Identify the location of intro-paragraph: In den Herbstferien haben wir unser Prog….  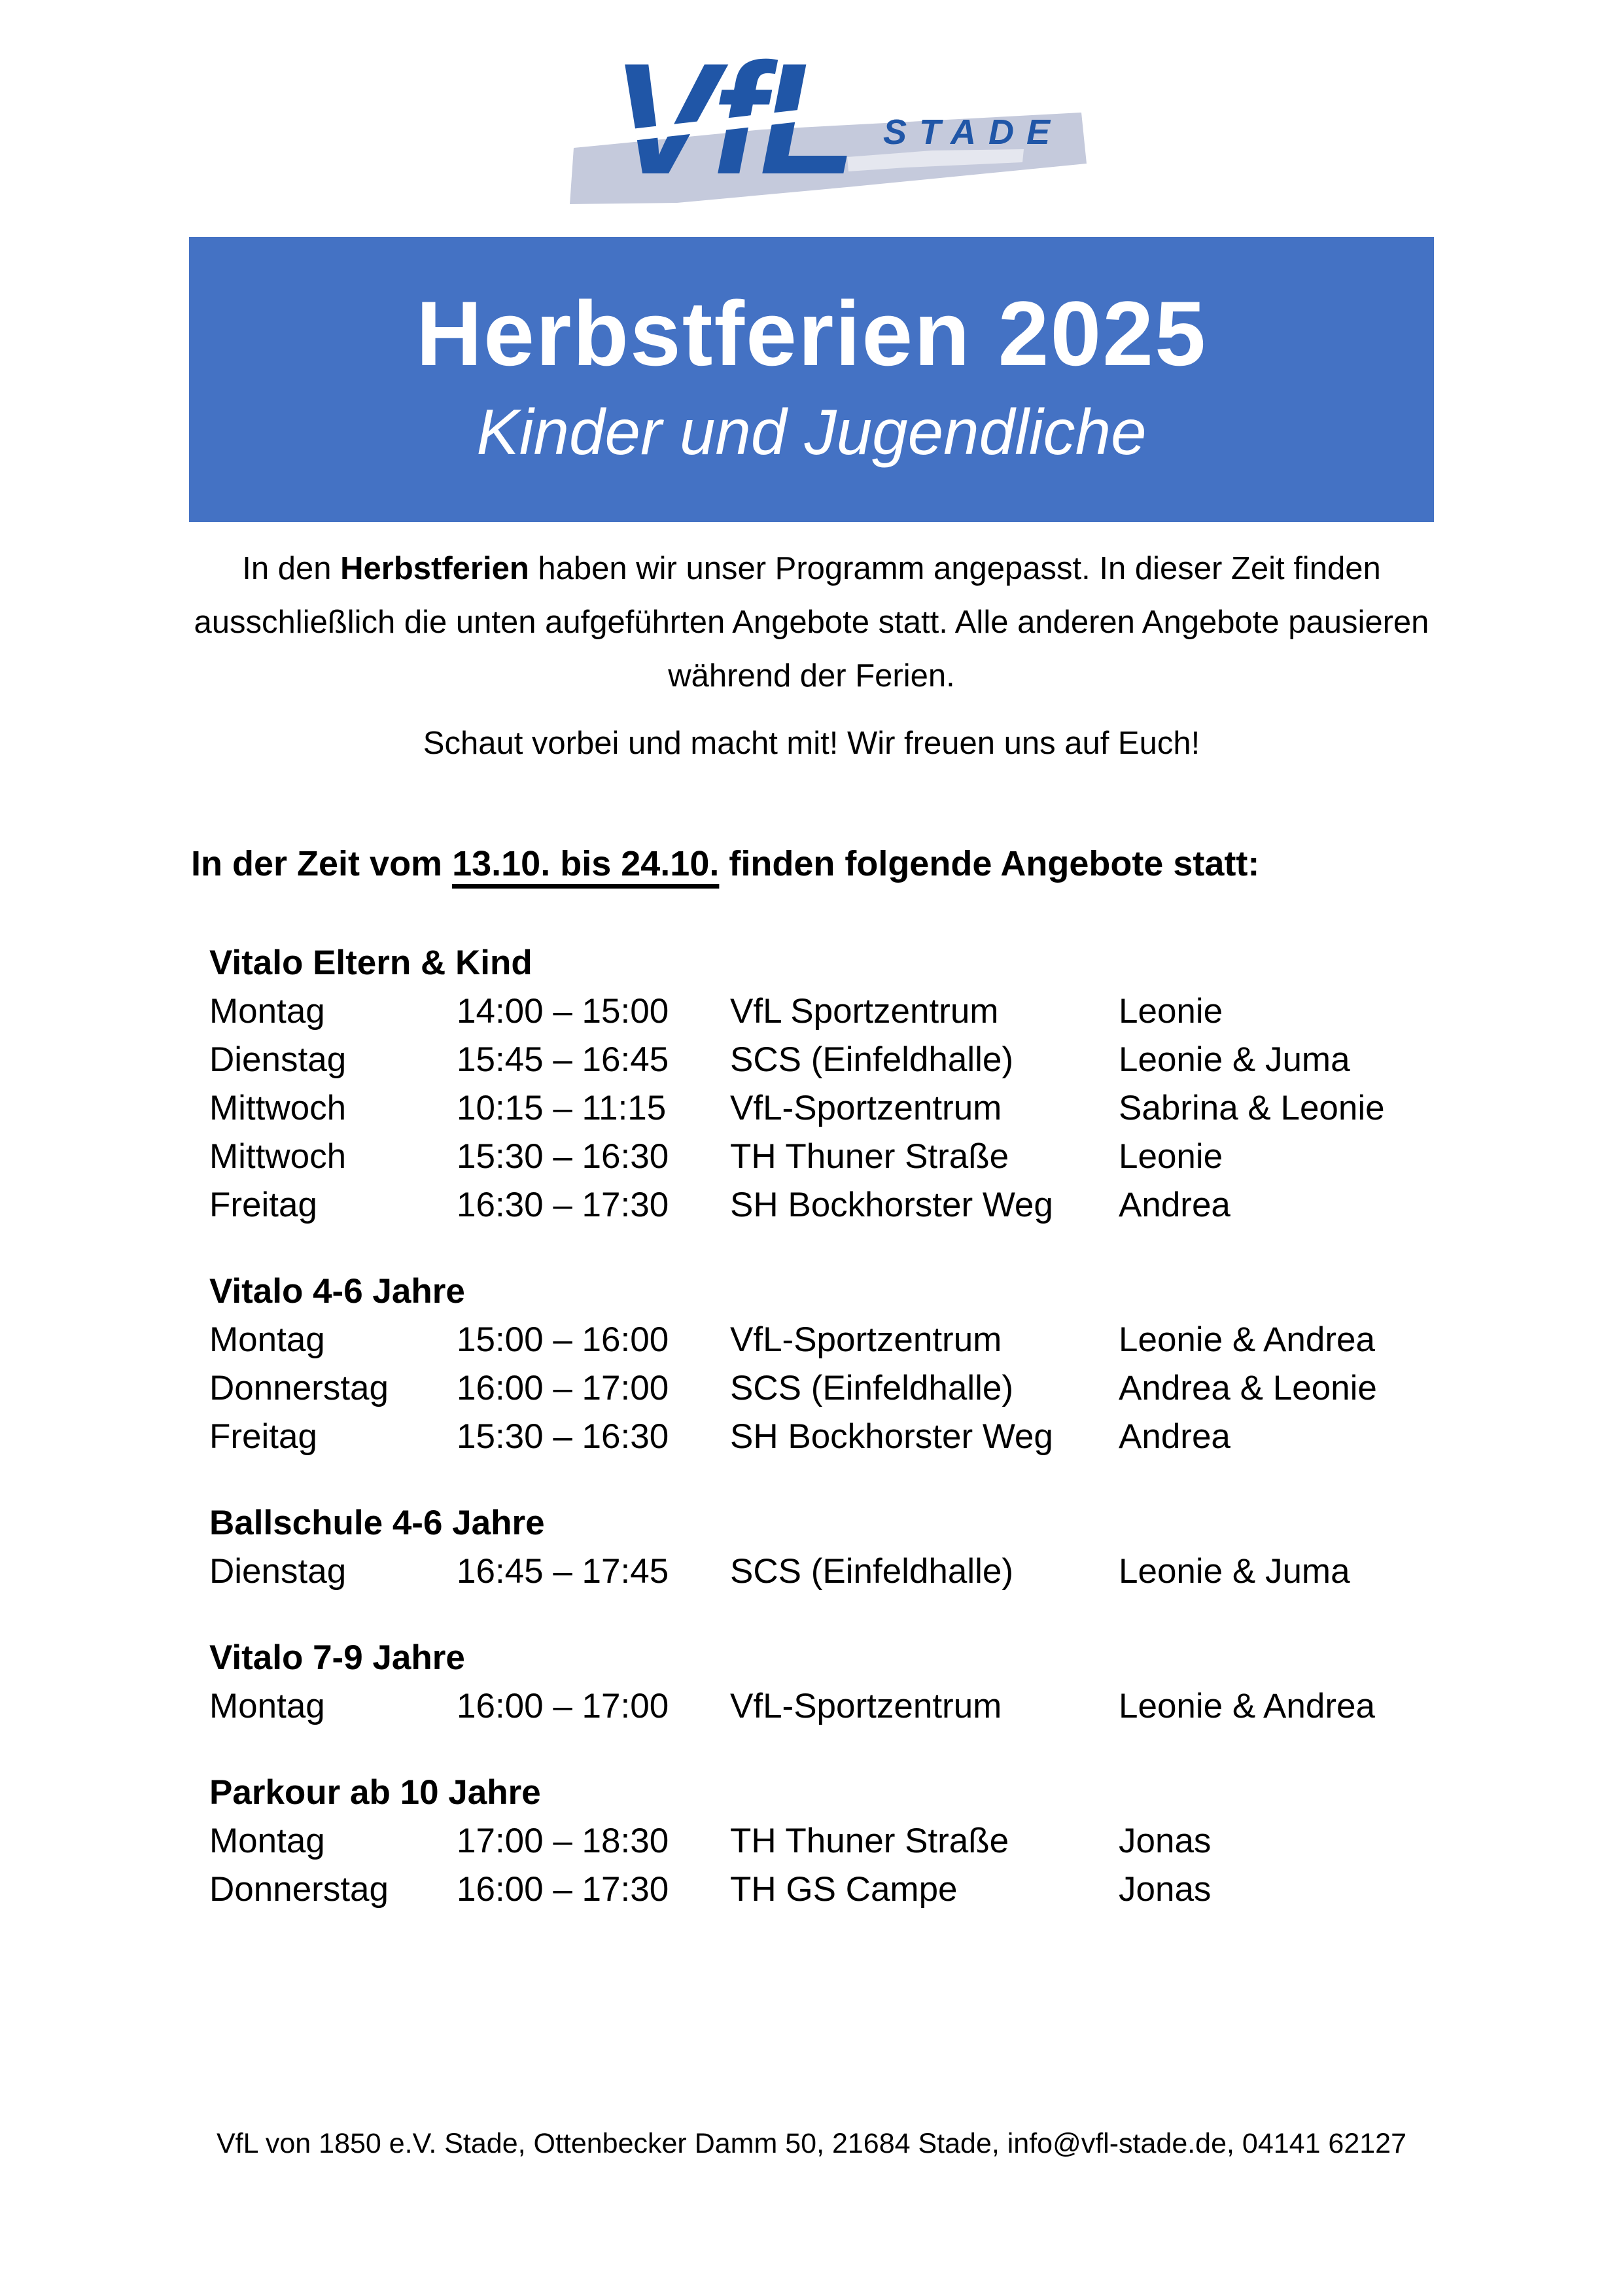
(812, 622).